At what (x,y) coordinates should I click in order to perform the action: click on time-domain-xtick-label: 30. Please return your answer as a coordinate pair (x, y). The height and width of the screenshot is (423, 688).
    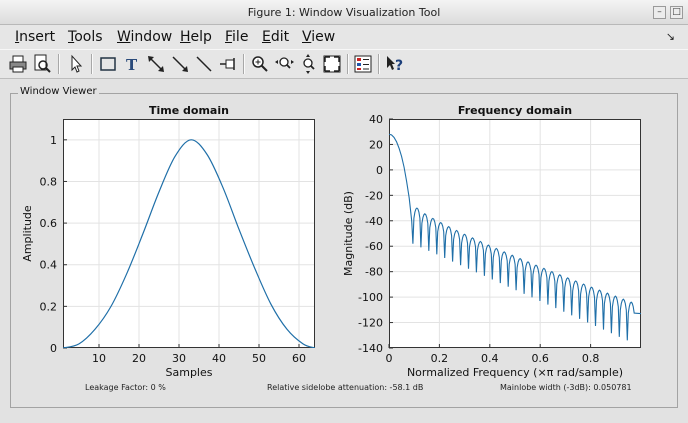
    Looking at the image, I should click on (179, 358).